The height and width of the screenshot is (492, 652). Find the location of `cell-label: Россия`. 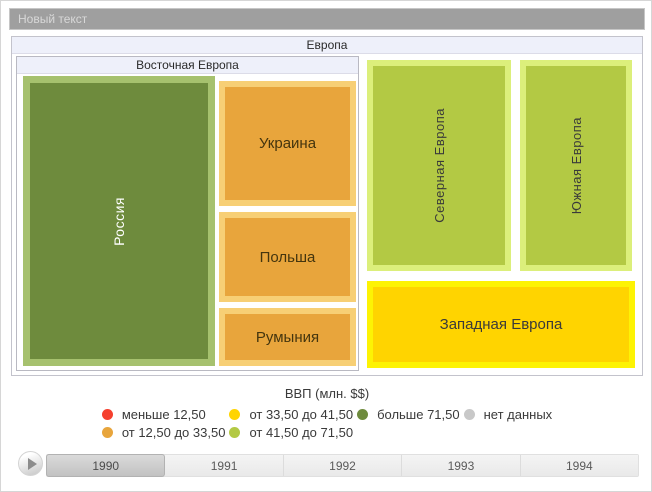

cell-label: Россия is located at coordinates (119, 221).